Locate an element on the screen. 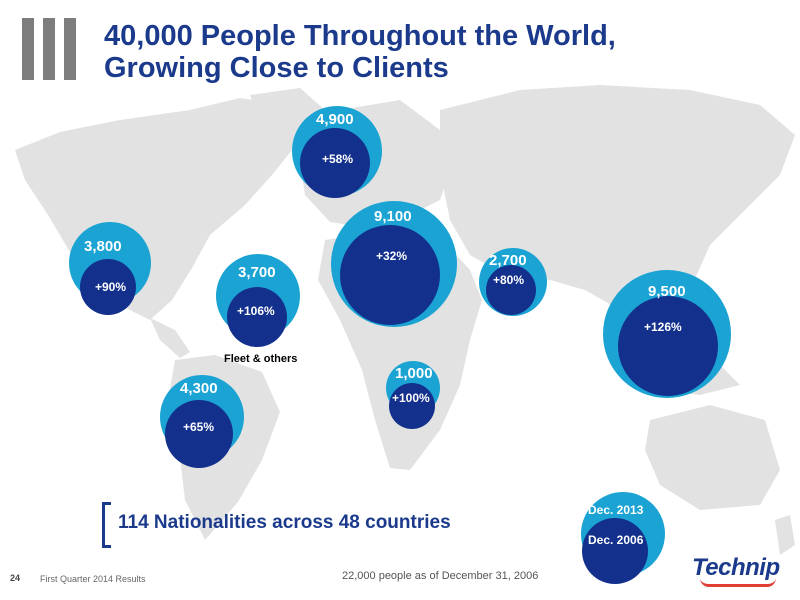  south-america-headcount: 4,300 is located at coordinates (199, 388).